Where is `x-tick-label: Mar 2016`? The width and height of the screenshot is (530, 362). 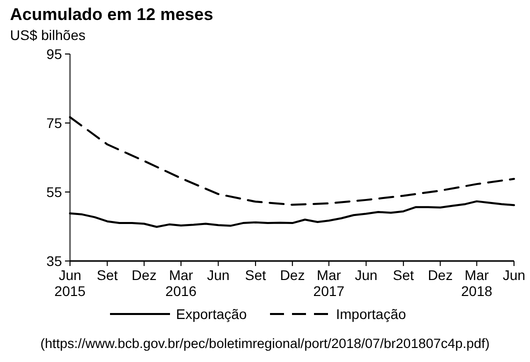 x-tick-label: Mar 2016 is located at coordinates (181, 283).